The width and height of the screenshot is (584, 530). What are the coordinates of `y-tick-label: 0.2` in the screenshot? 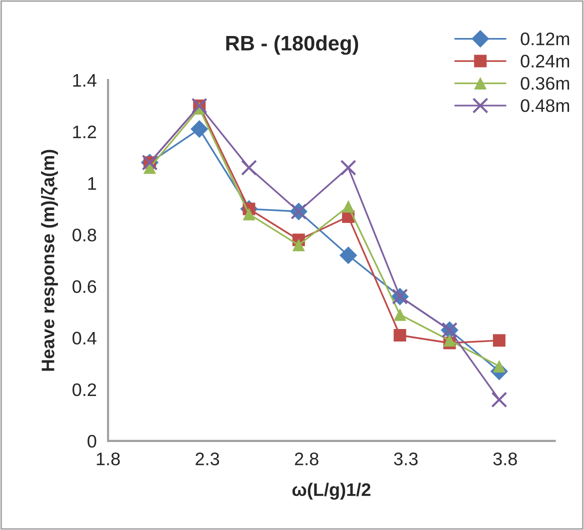 It's located at (84, 389).